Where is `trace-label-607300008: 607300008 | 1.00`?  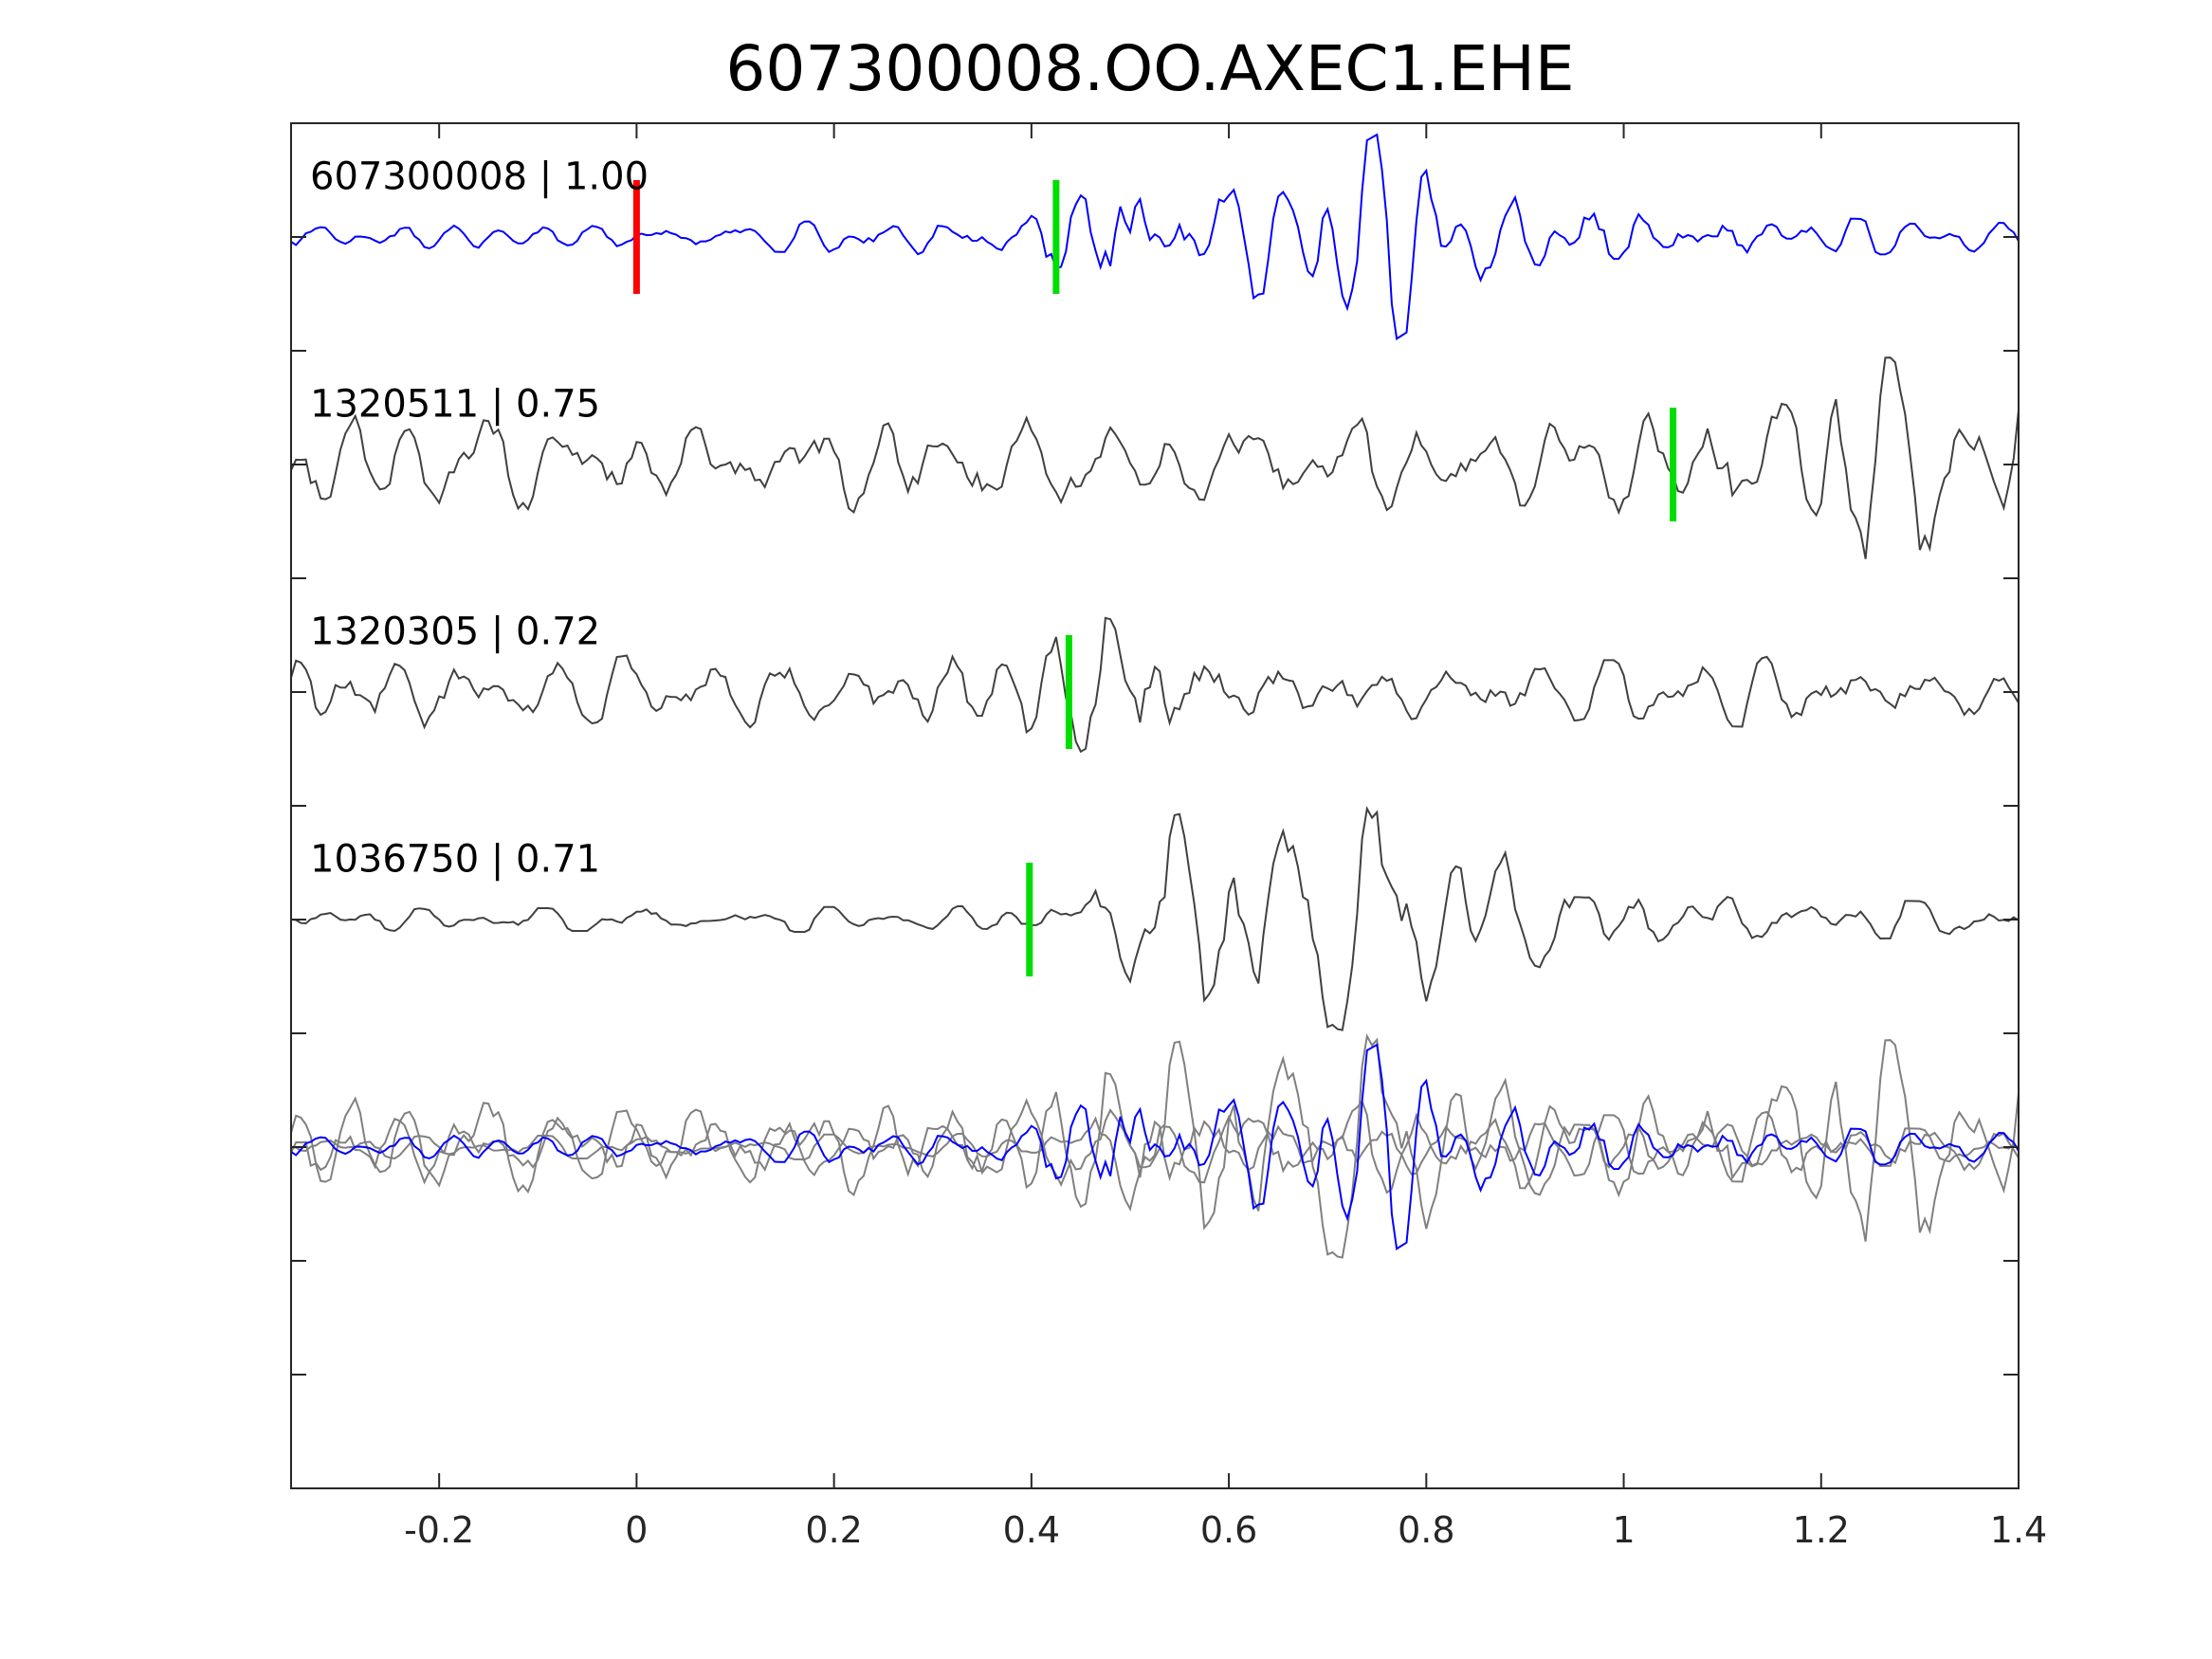
trace-label-607300008: 607300008 | 1.00 is located at coordinates (479, 177).